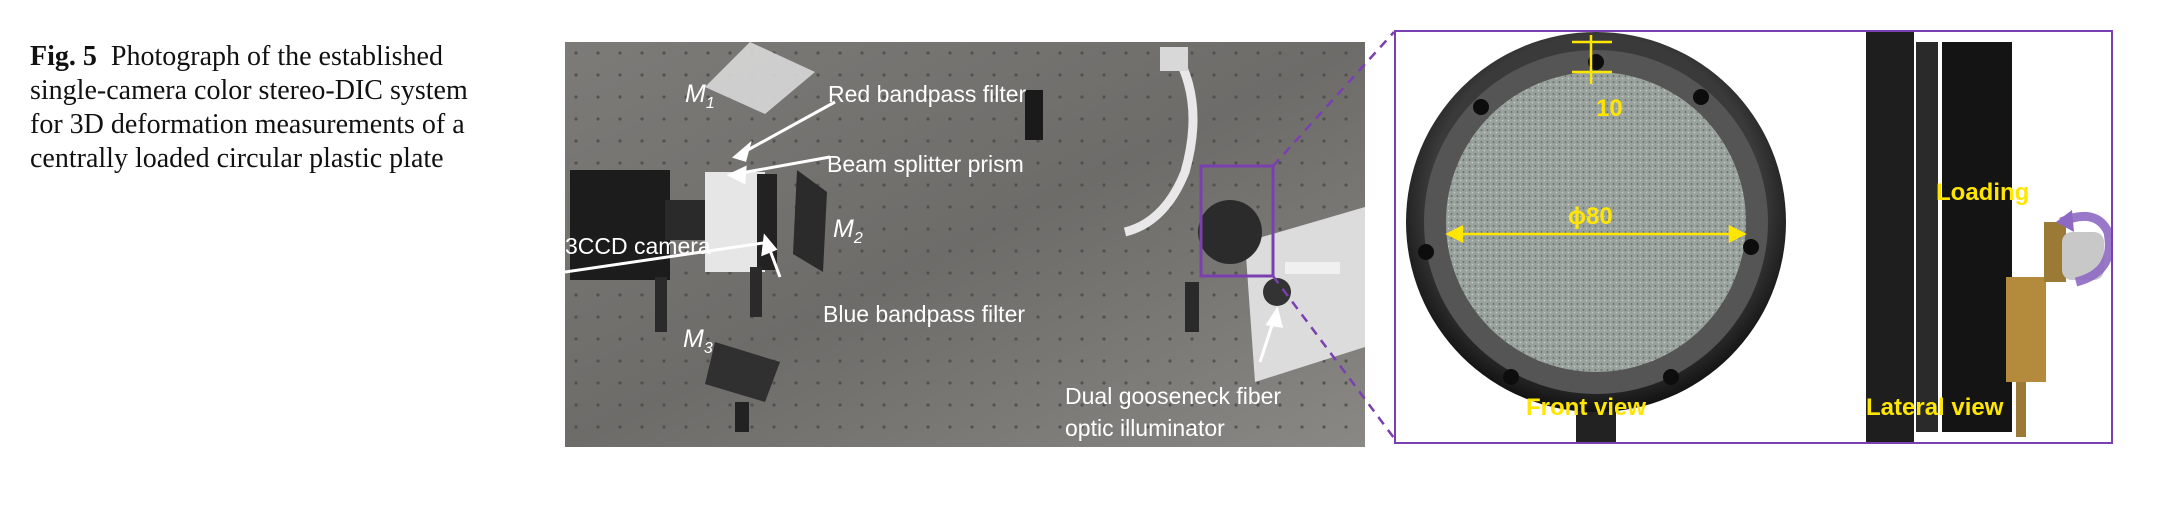  What do you see at coordinates (924, 314) in the screenshot?
I see `label-blue-filter: Blue bandpass filter` at bounding box center [924, 314].